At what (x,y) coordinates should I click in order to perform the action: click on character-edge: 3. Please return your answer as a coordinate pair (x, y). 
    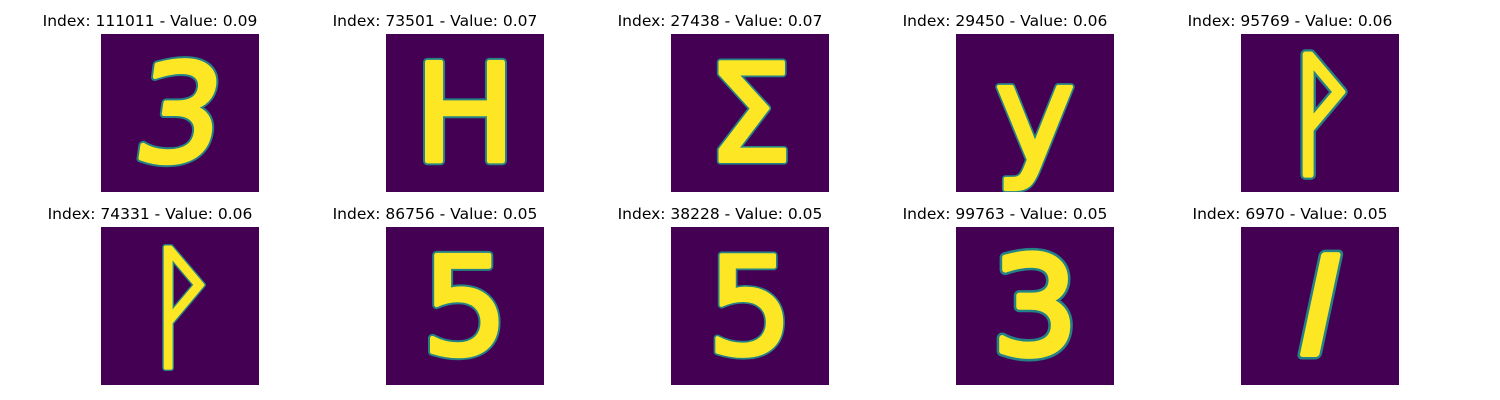
    Looking at the image, I should click on (1035, 306).